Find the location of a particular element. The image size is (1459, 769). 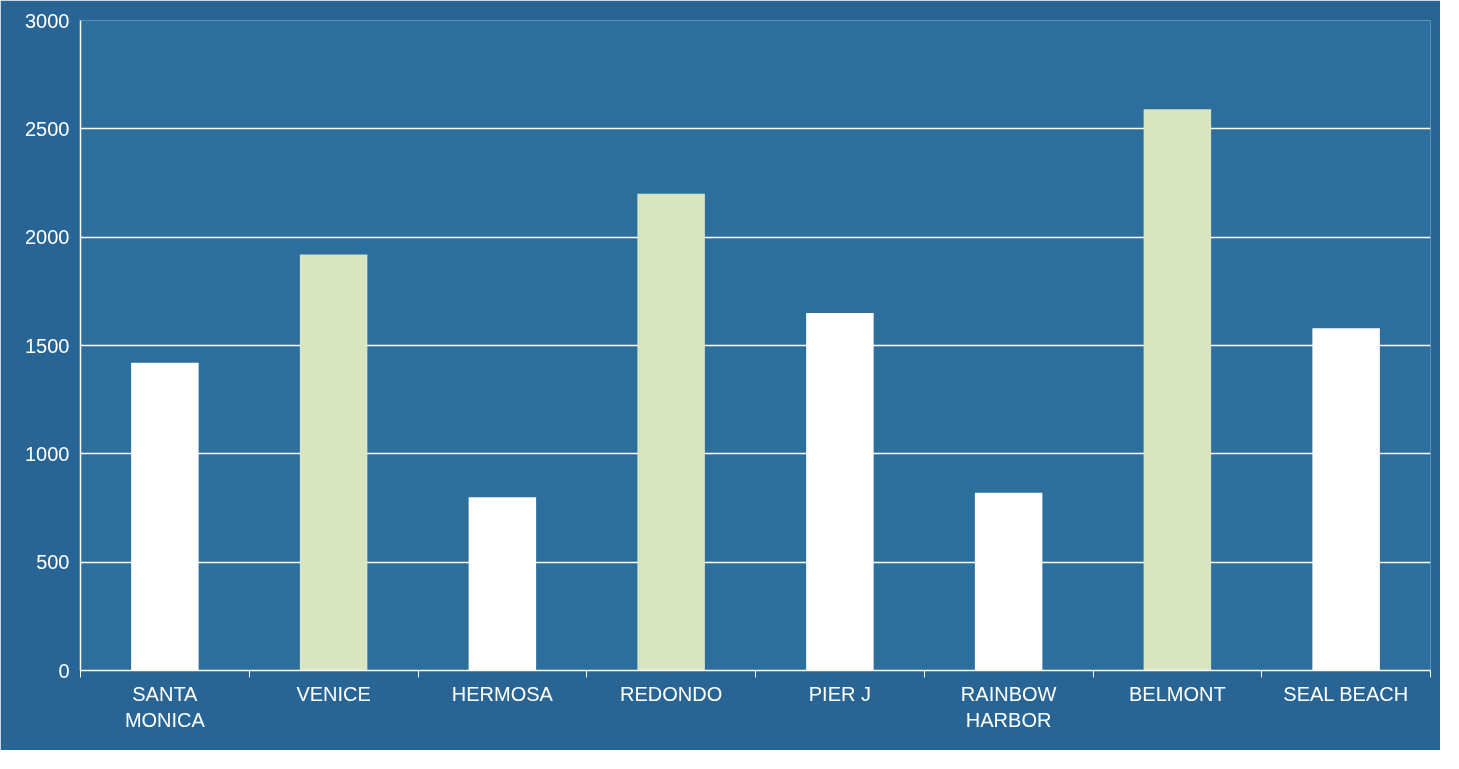

x-tick-label: BELMONT is located at coordinates (1177, 693).